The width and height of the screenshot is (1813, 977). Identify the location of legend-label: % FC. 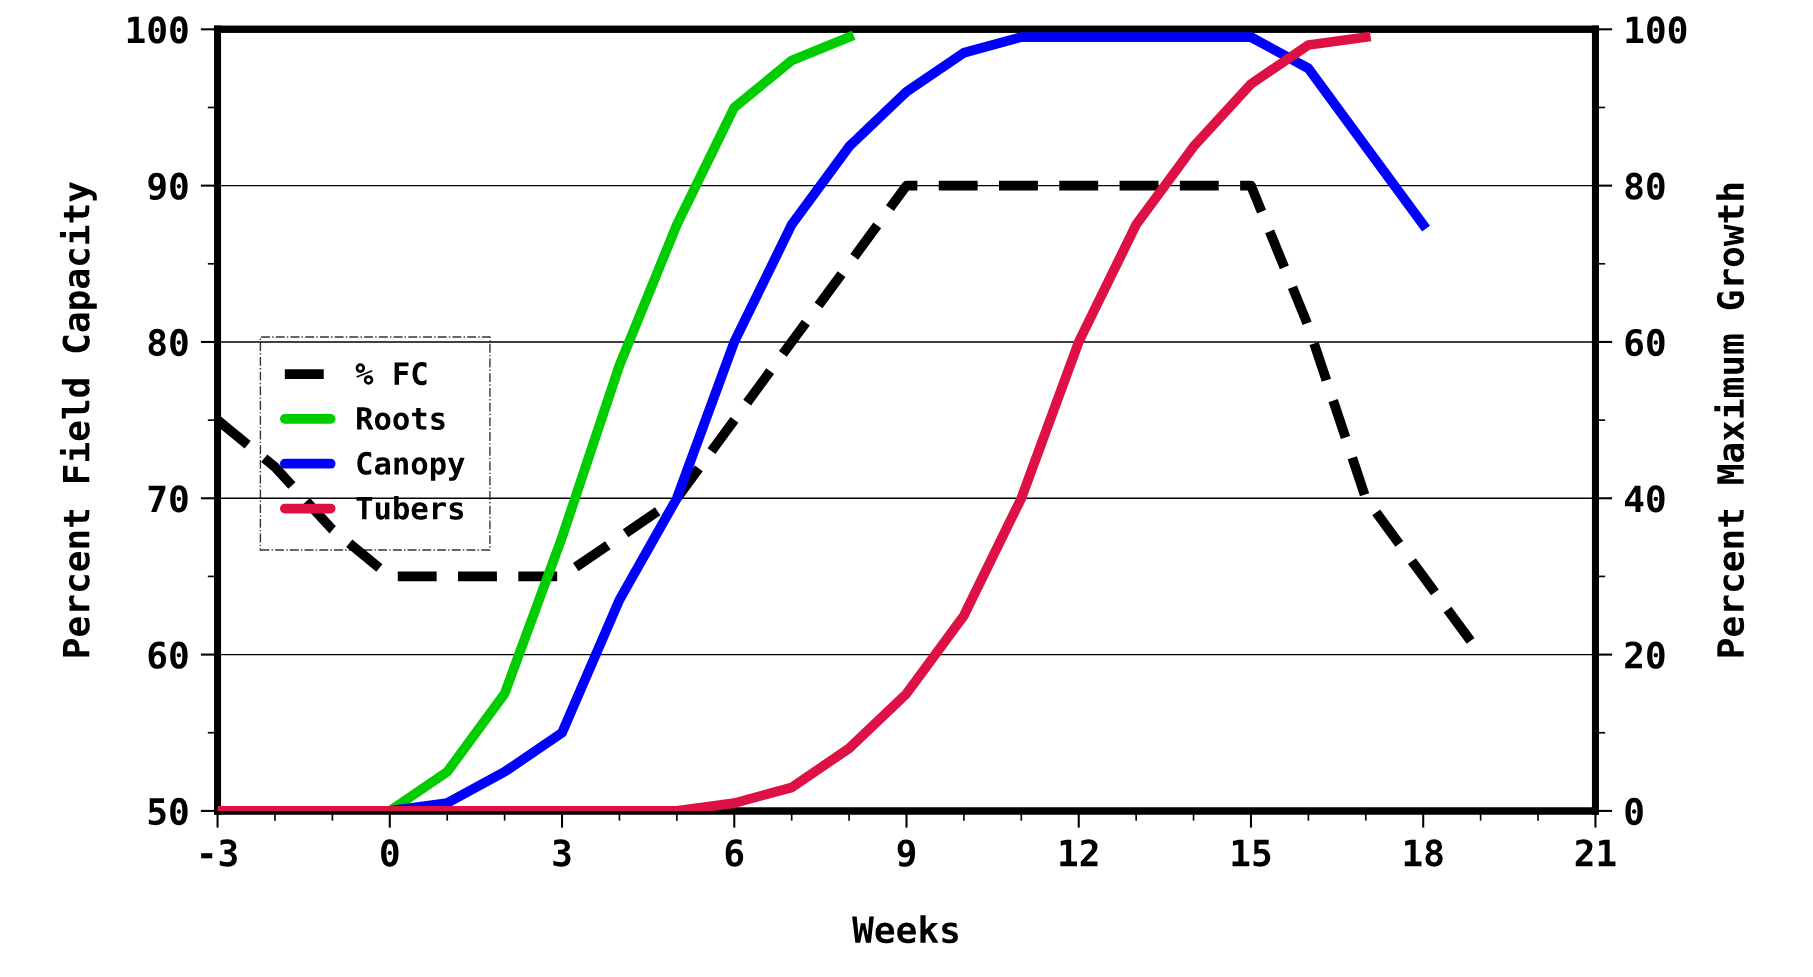
(391, 374).